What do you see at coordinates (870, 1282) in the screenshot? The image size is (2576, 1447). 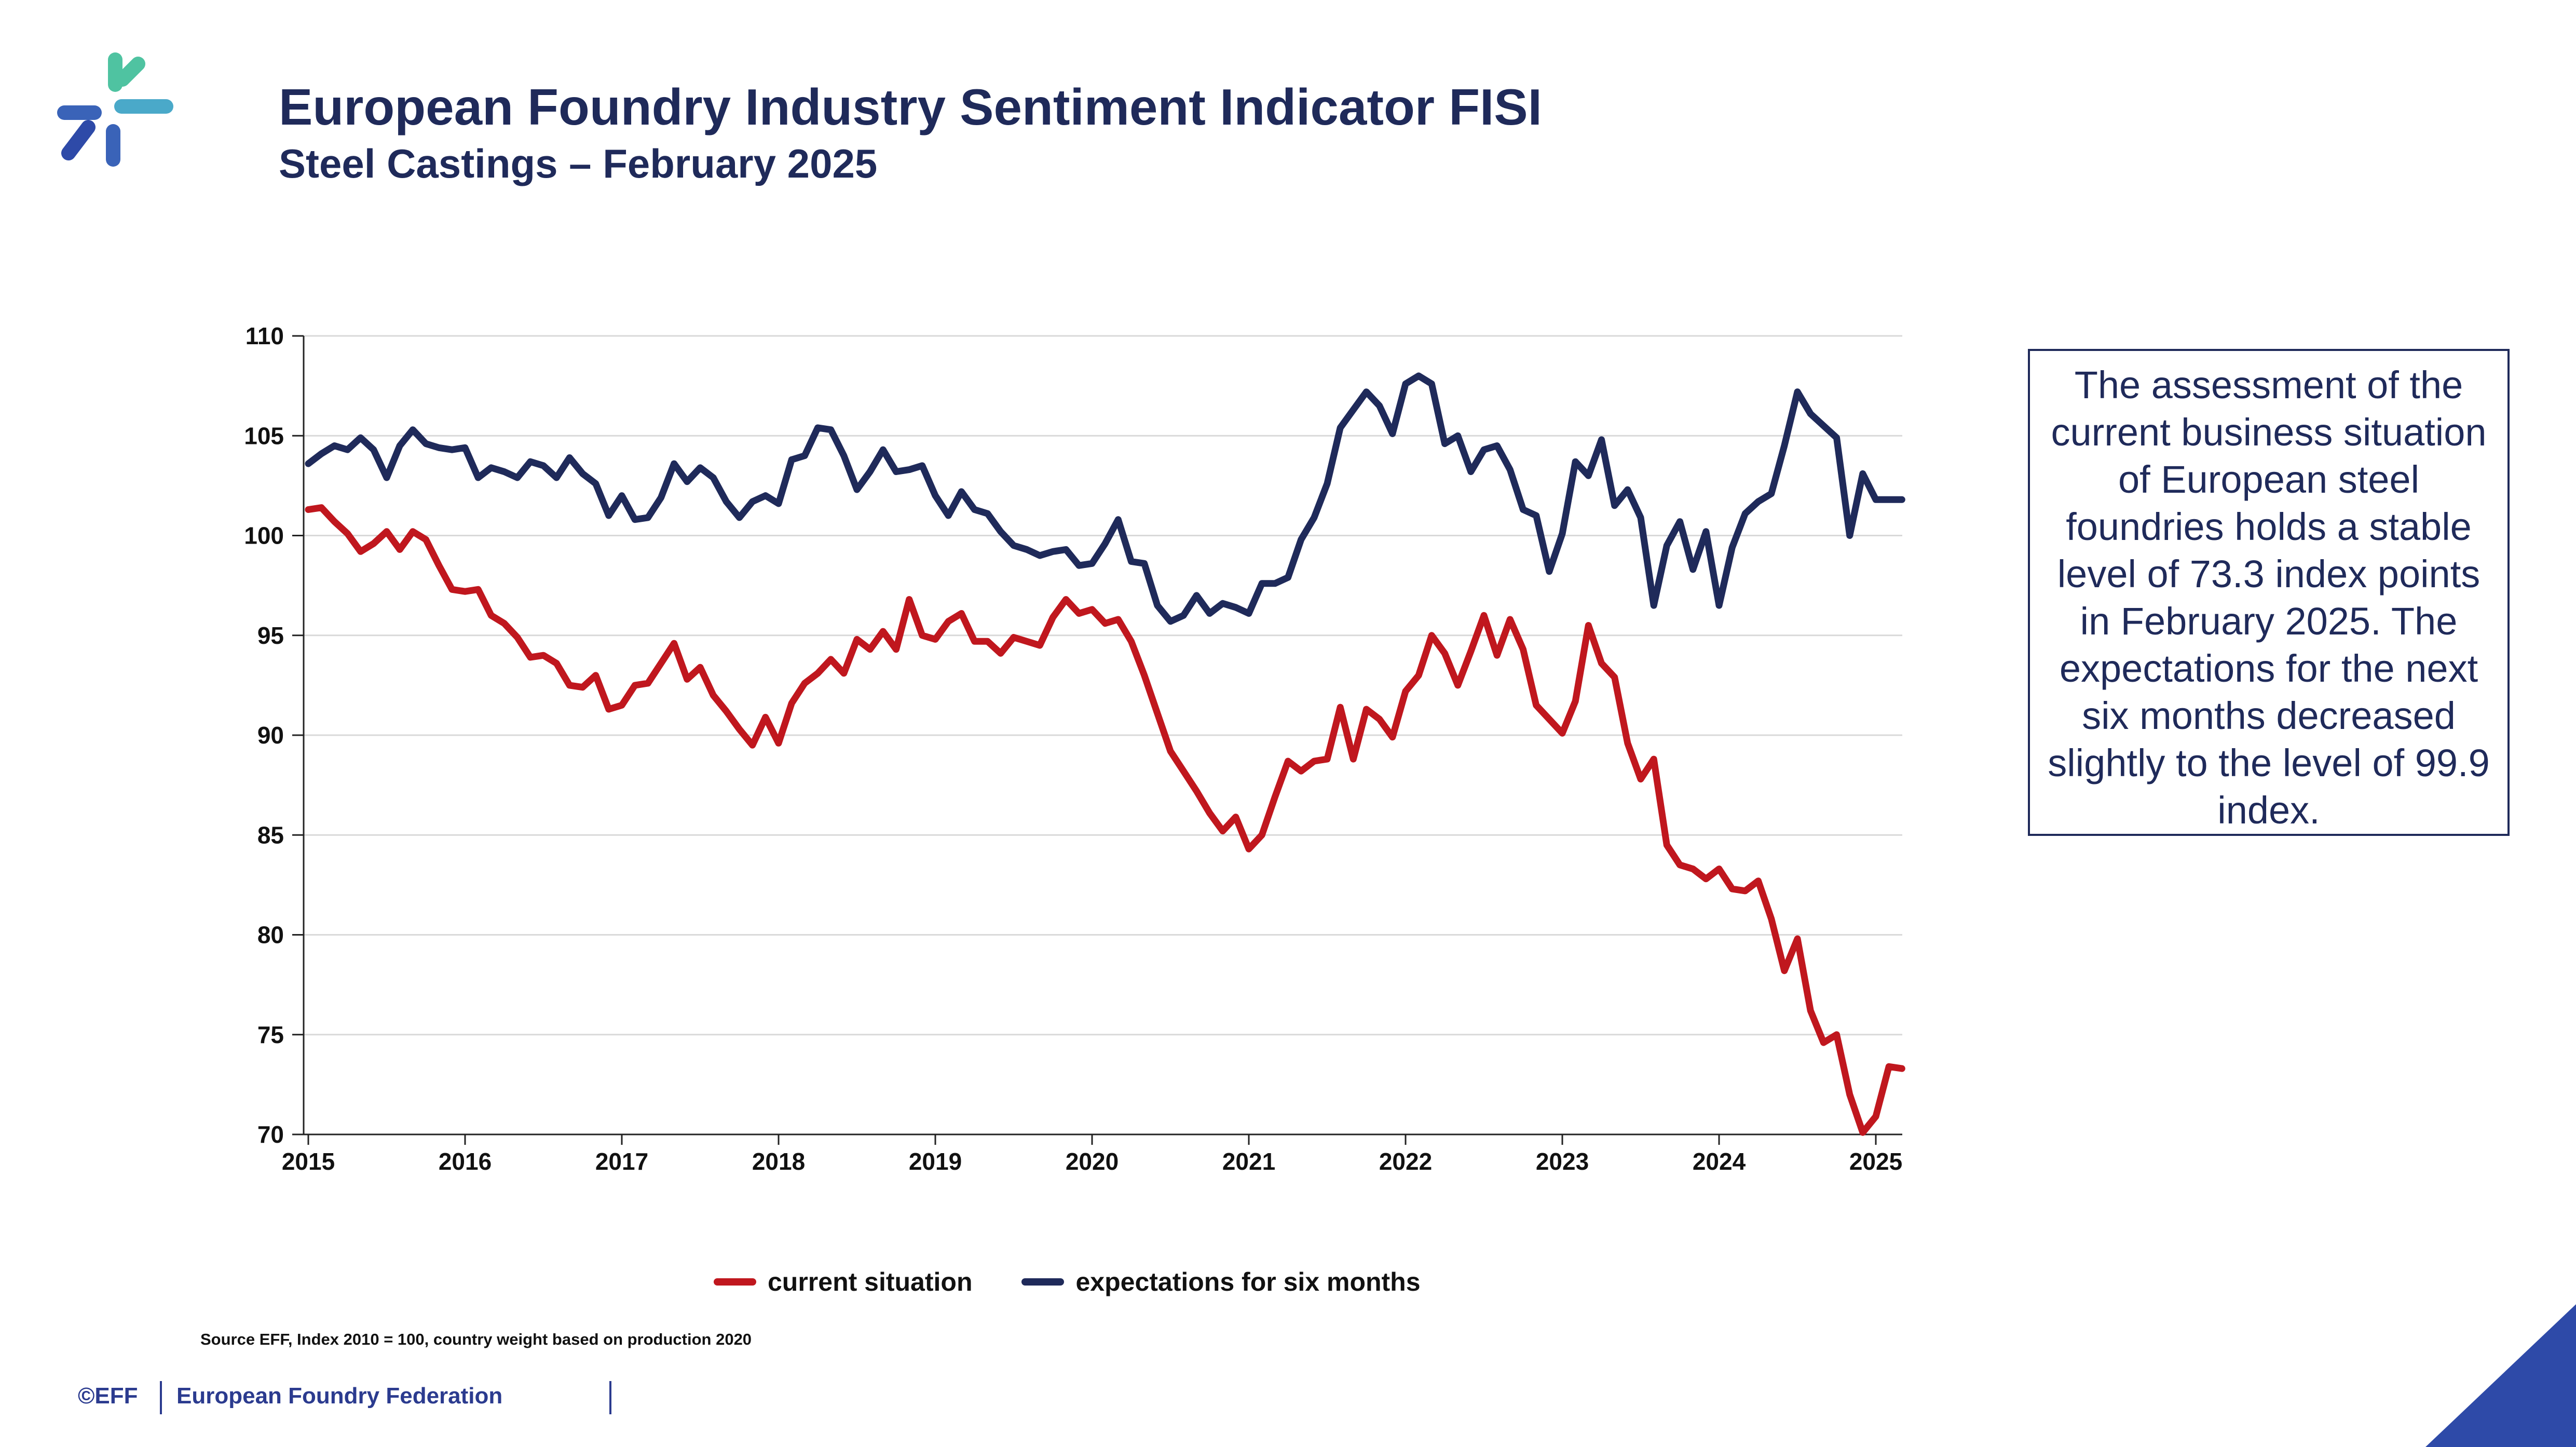 I see `legend-label-current-situation: current situation` at bounding box center [870, 1282].